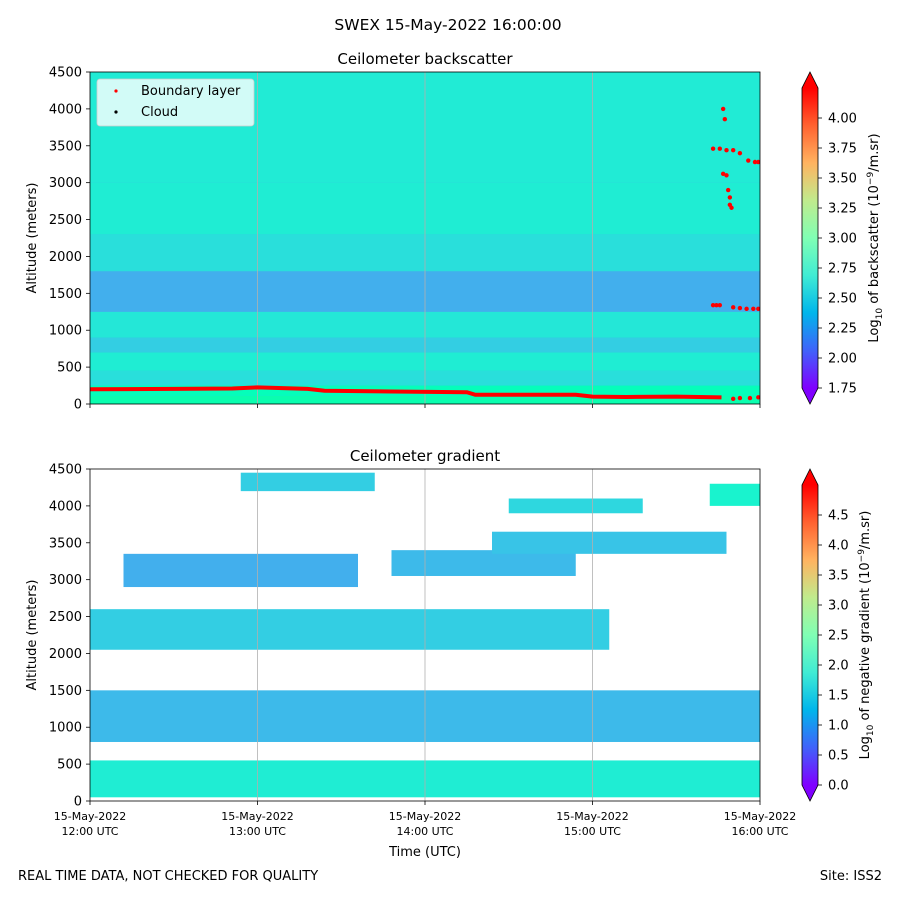  I want to click on colorbar-tick-label: 3.25, so click(842, 209).